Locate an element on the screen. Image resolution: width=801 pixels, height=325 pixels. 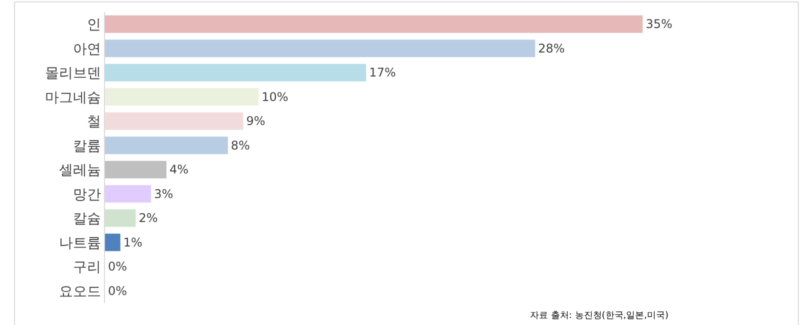
y-tick-label: 망간 is located at coordinates (87, 194).